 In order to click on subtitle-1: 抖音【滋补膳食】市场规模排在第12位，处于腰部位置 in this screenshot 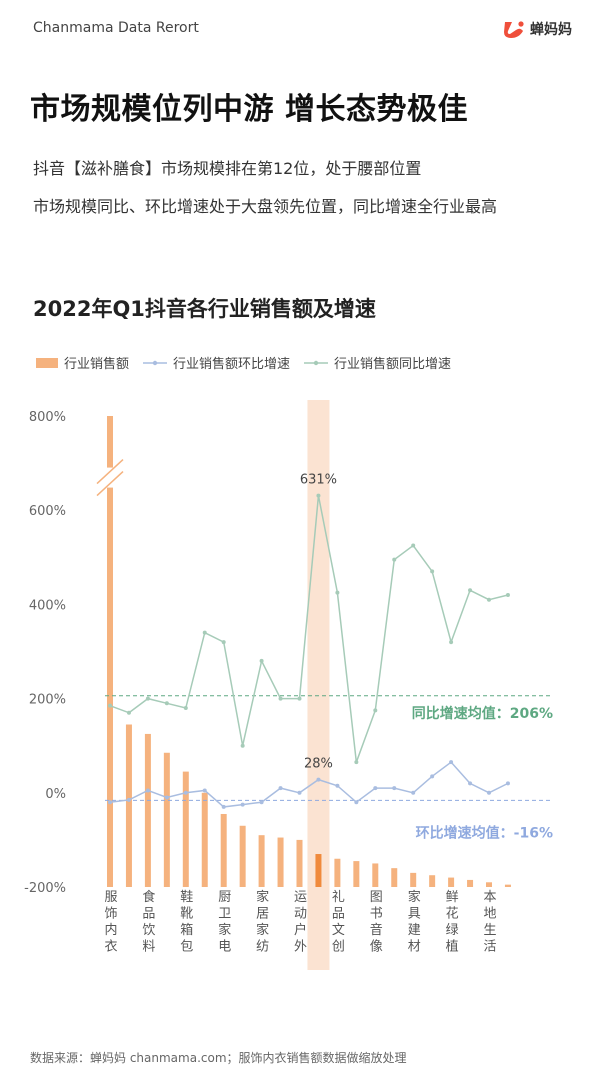, I will do `click(227, 168)`.